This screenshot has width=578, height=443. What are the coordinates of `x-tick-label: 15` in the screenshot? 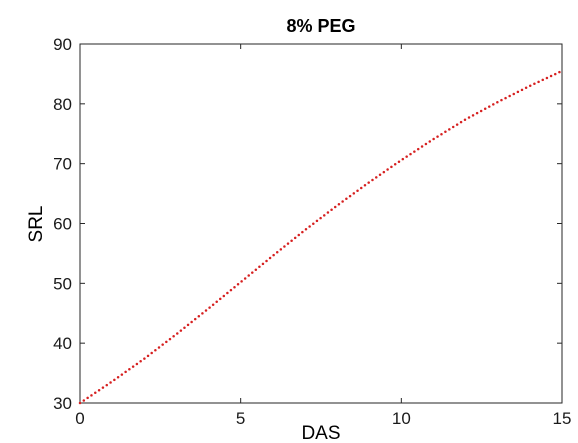 It's located at (562, 418).